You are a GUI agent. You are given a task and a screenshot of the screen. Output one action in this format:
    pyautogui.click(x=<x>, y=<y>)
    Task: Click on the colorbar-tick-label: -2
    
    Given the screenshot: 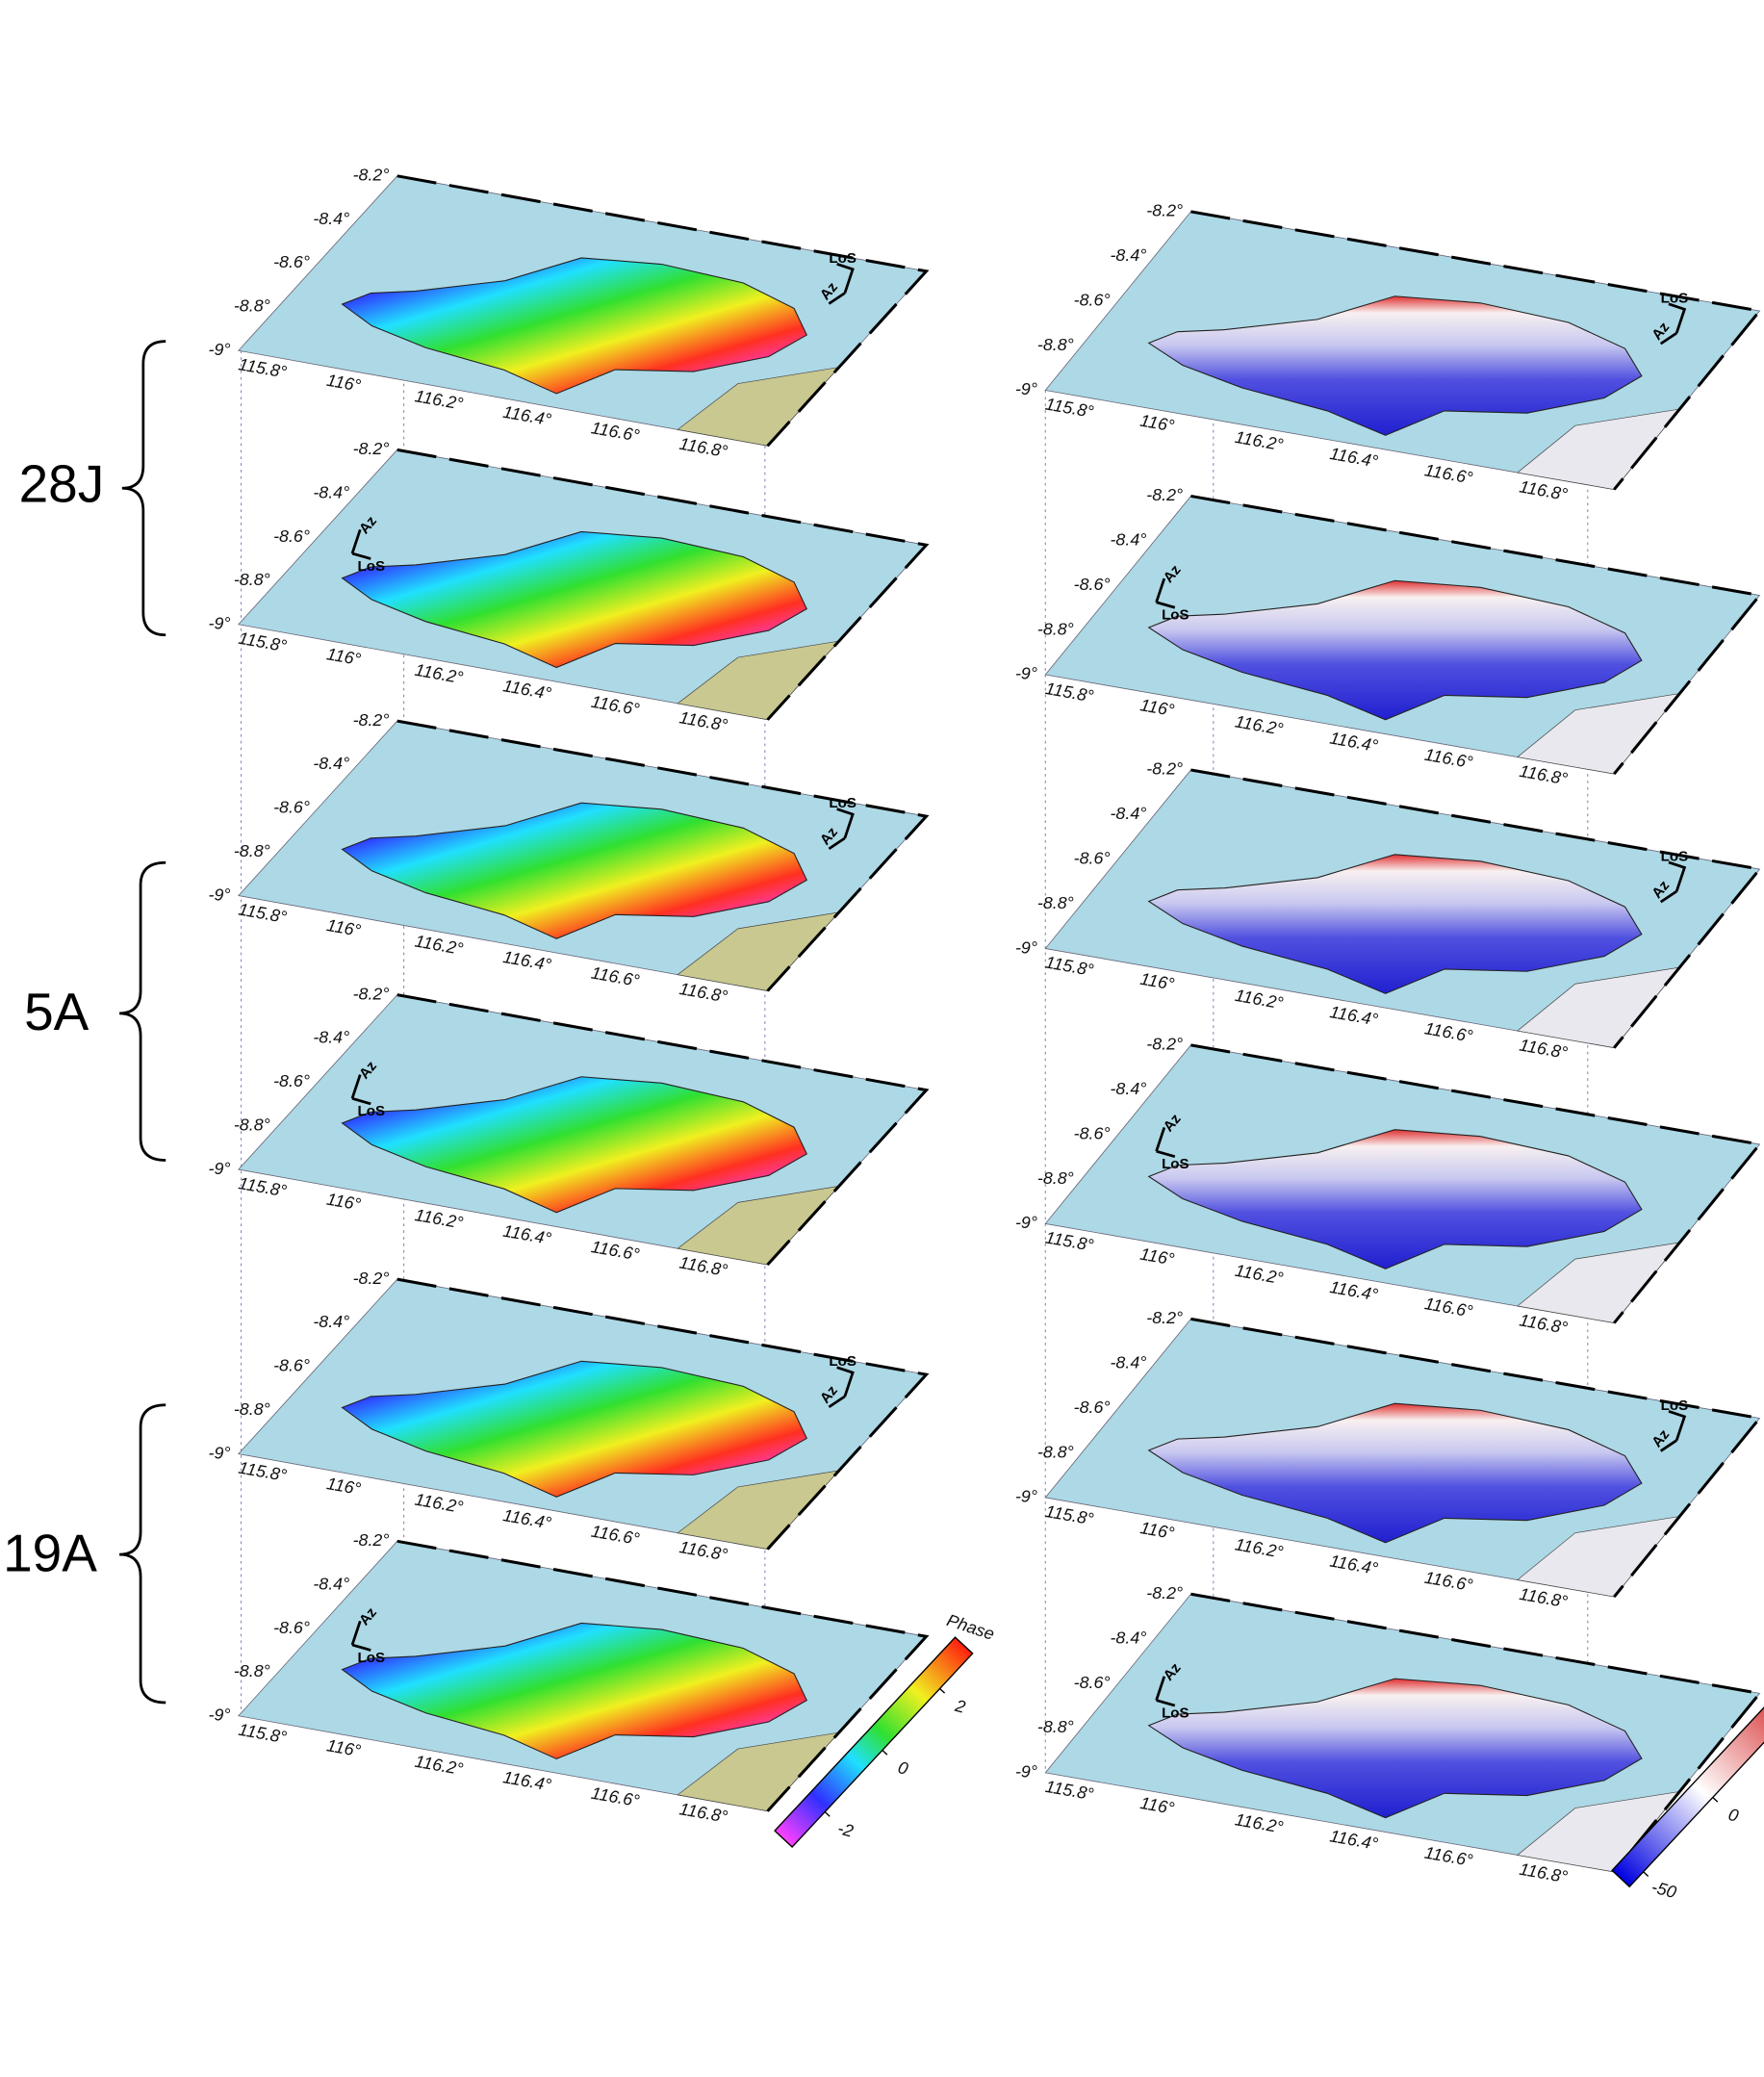 What is the action you would take?
    pyautogui.click(x=845, y=1829)
    